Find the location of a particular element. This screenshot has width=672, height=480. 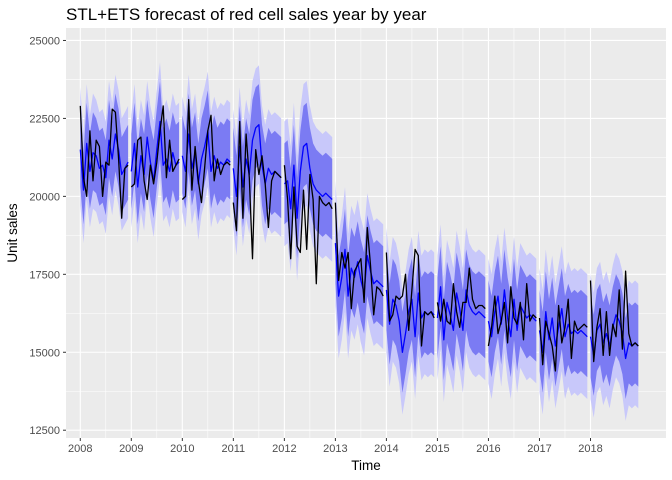

actual-line-2016 is located at coordinates (512, 315).